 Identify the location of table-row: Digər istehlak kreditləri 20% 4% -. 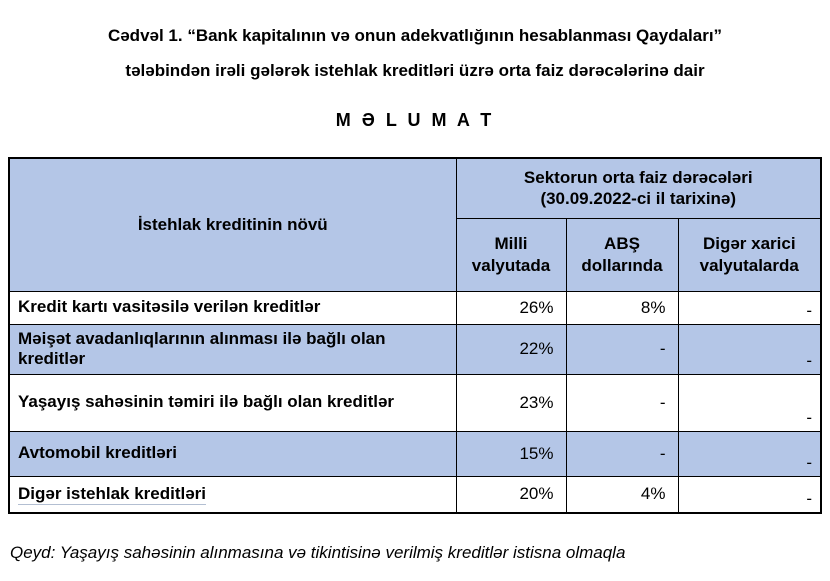
(415, 494).